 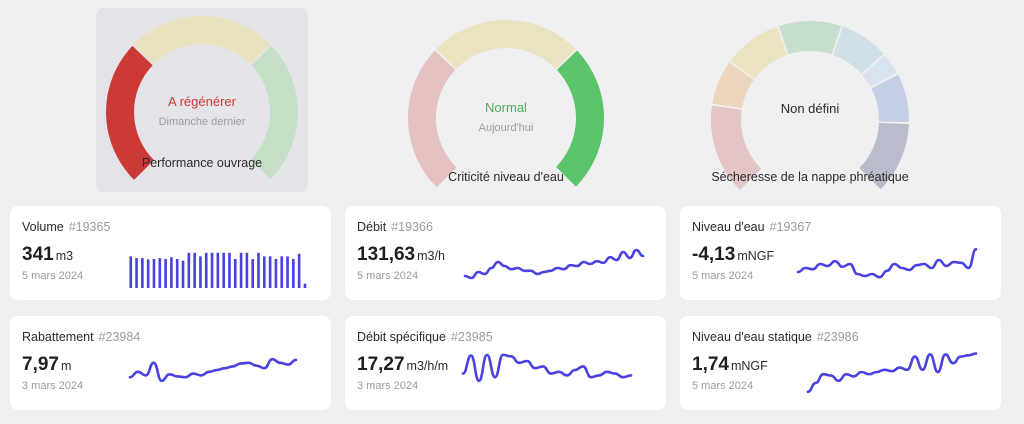 I want to click on debit-sparkline, so click(x=554, y=264).